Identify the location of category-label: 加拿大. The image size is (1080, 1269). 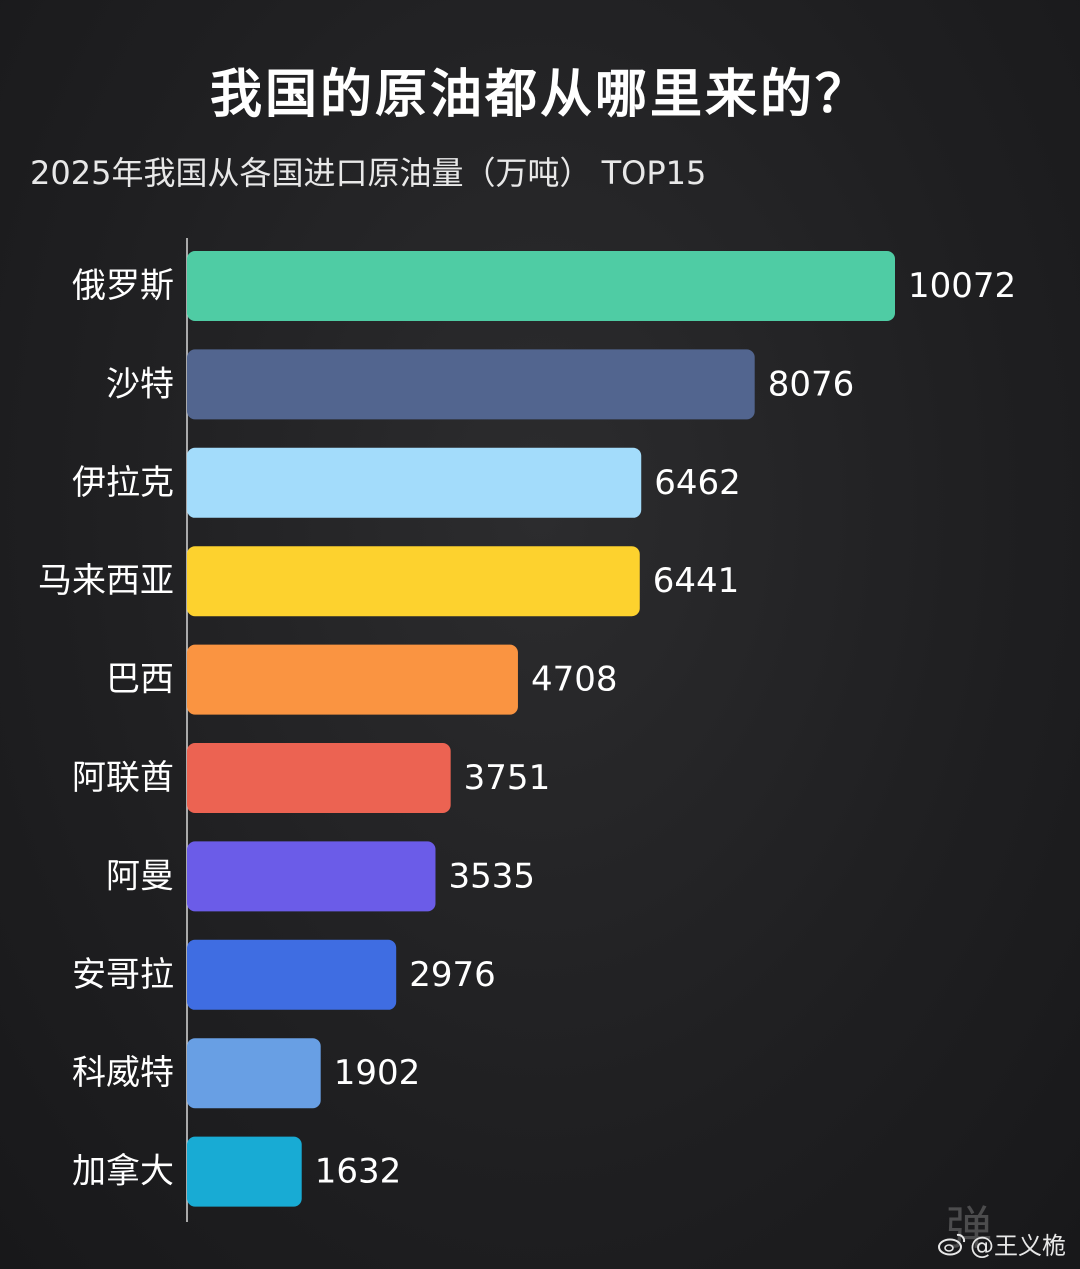
(123, 1172).